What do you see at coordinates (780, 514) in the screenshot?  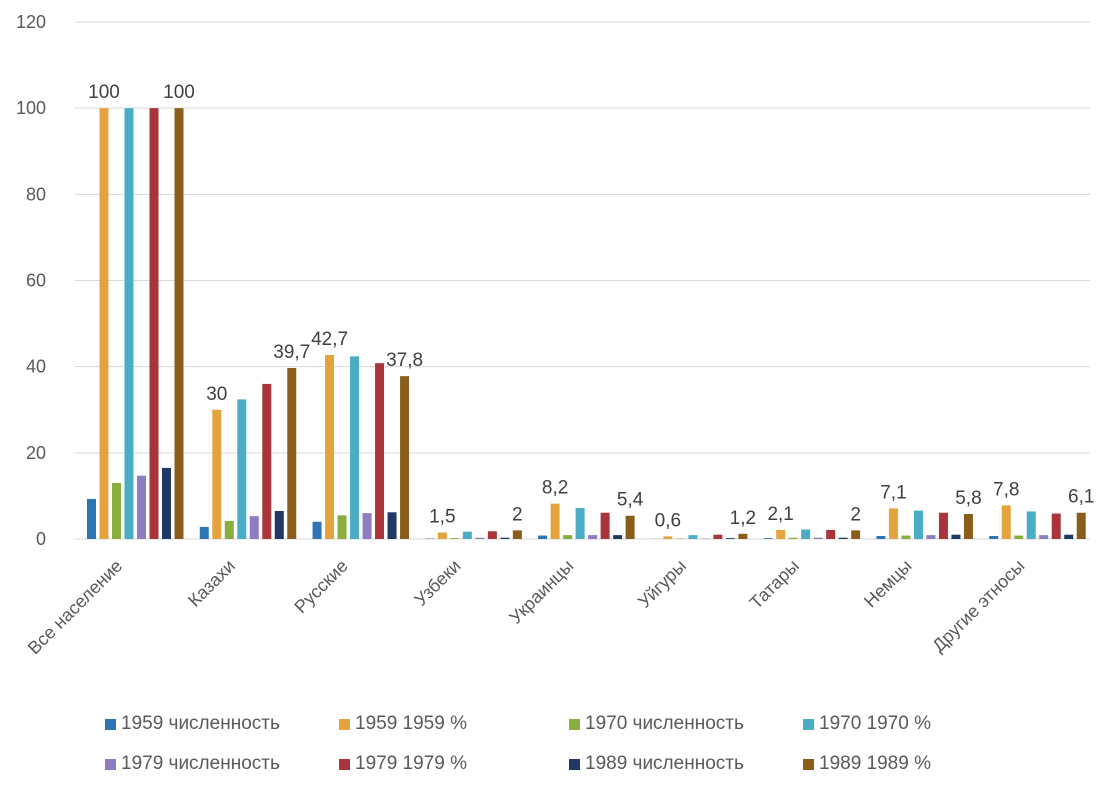 I see `data-label: 2,1` at bounding box center [780, 514].